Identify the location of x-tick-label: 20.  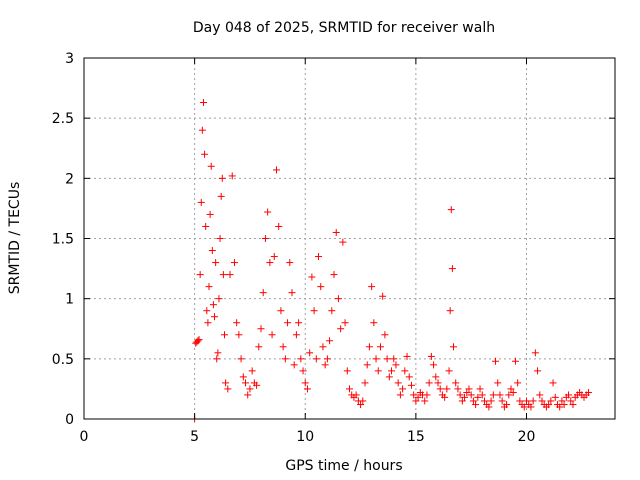
(527, 437).